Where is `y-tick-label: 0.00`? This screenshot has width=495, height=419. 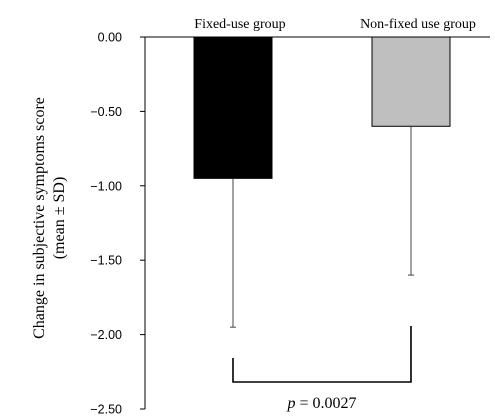
y-tick-label: 0.00 is located at coordinates (110, 38).